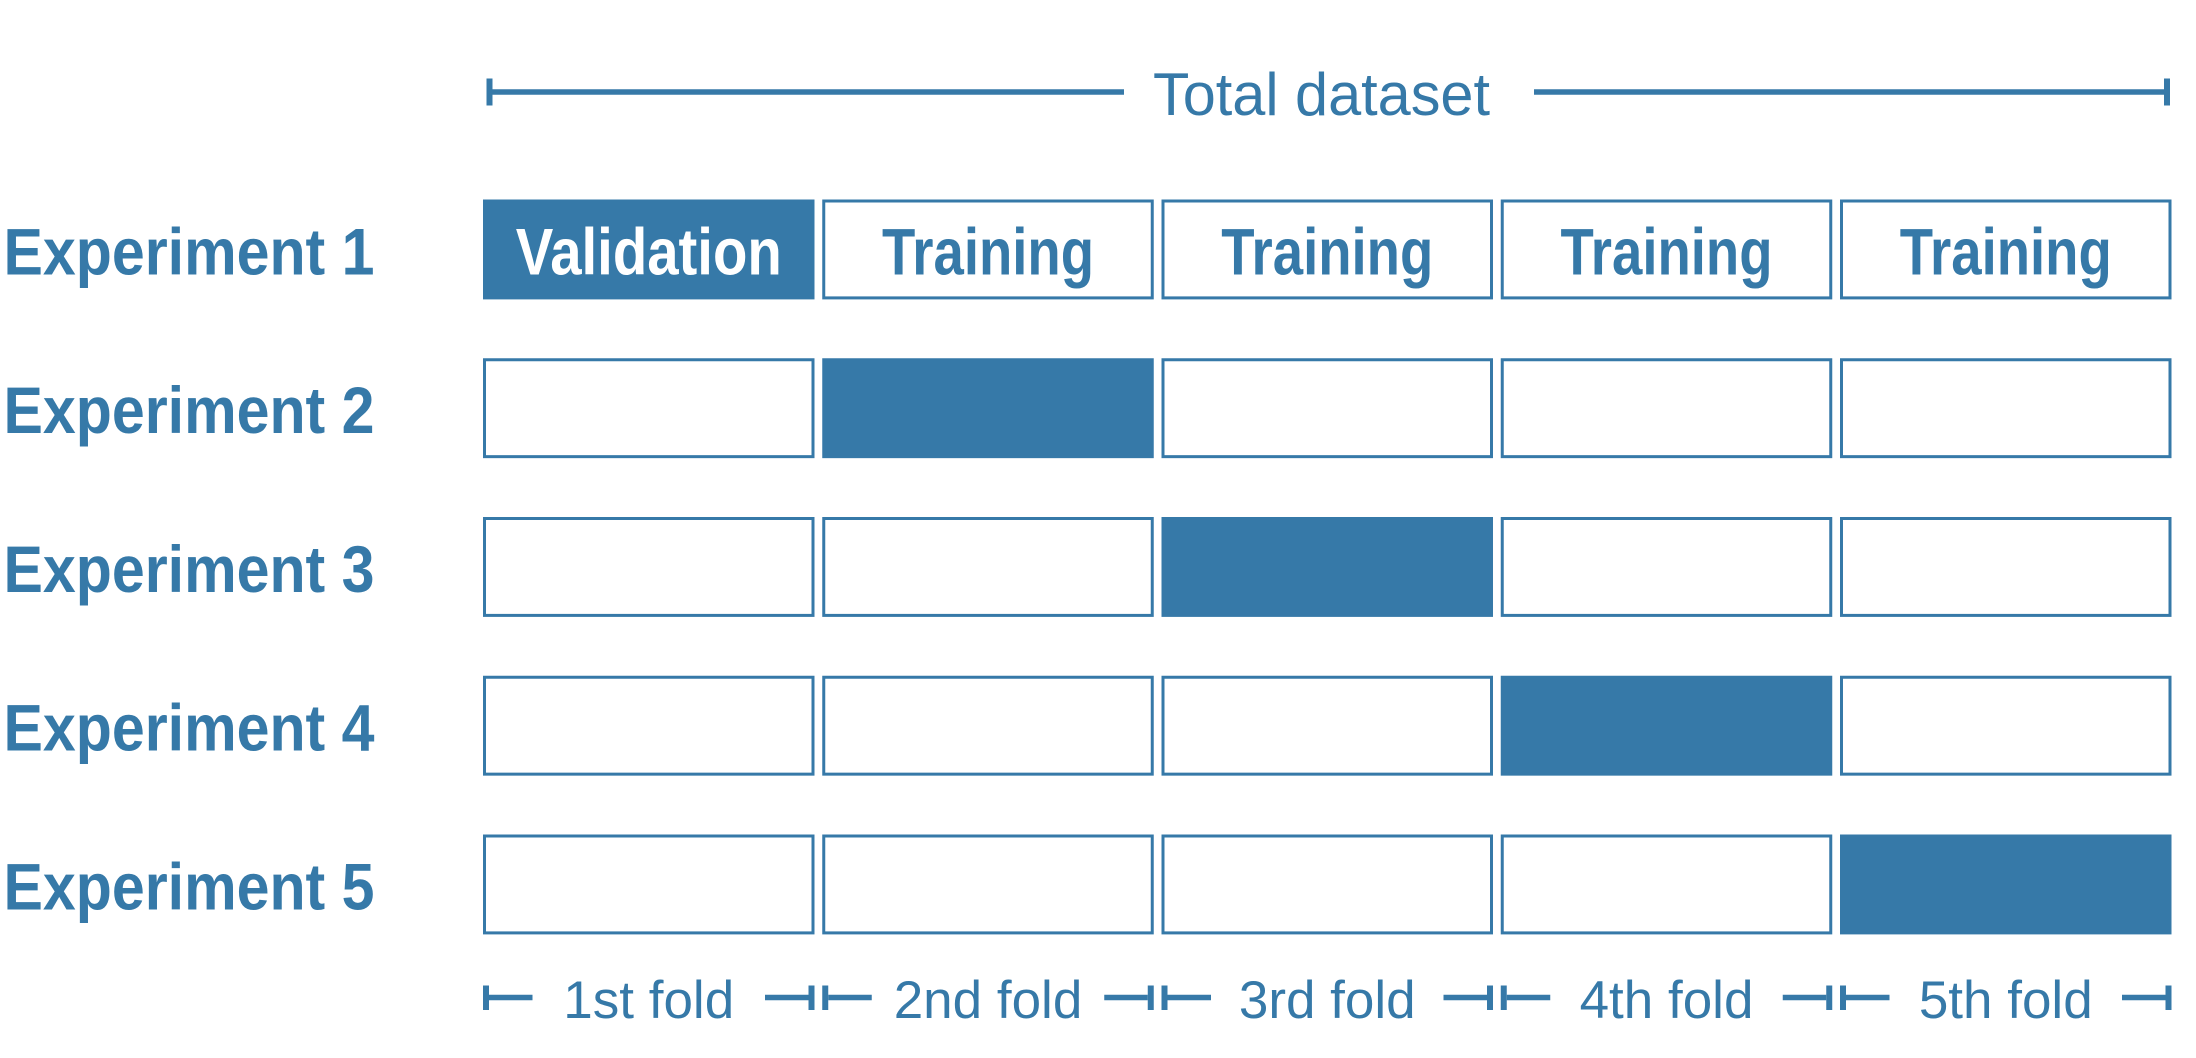 Image resolution: width=2196 pixels, height=1058 pixels. What do you see at coordinates (988, 1000) in the screenshot?
I see `svg-text: 2nd fold` at bounding box center [988, 1000].